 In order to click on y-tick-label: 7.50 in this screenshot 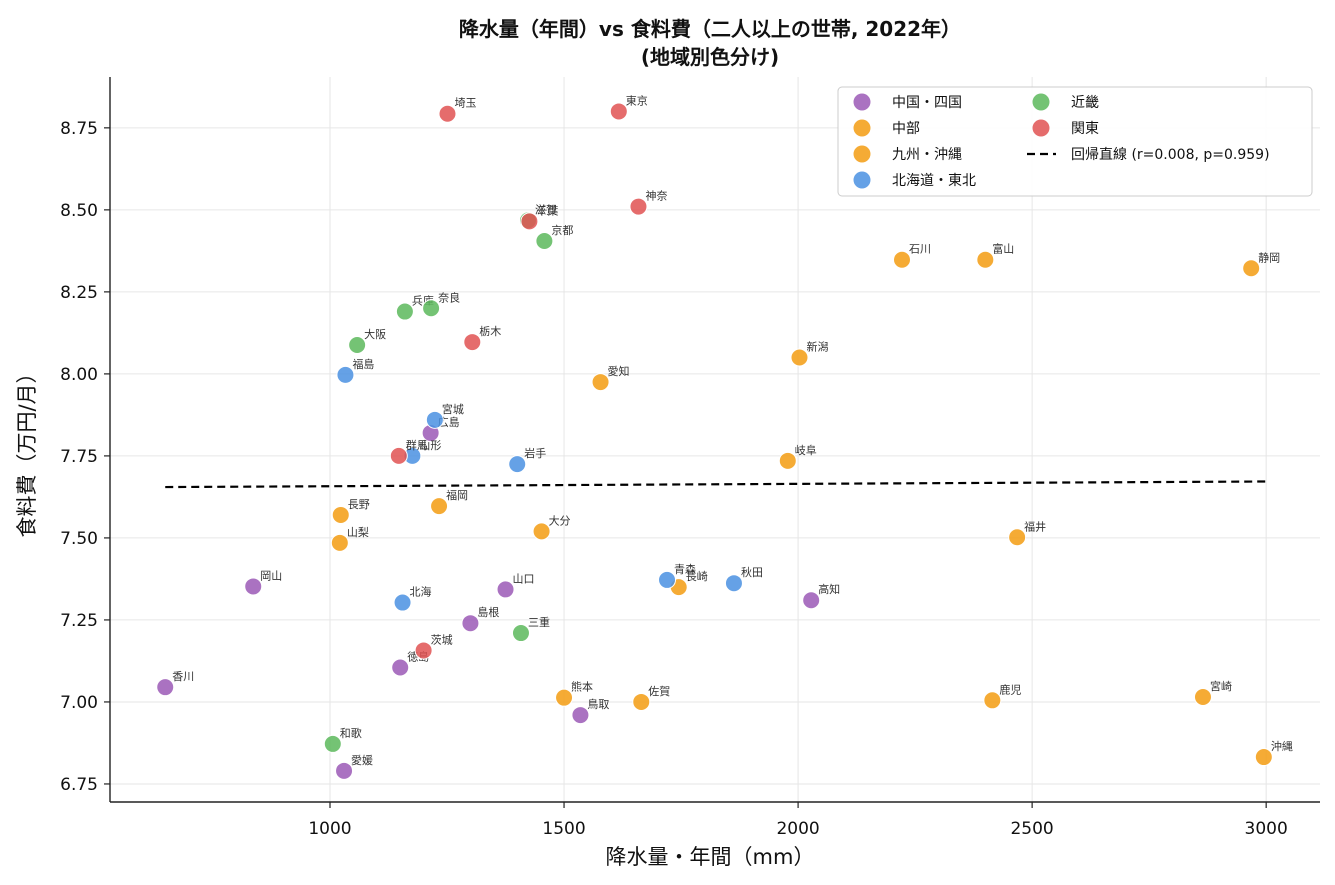, I will do `click(79, 539)`.